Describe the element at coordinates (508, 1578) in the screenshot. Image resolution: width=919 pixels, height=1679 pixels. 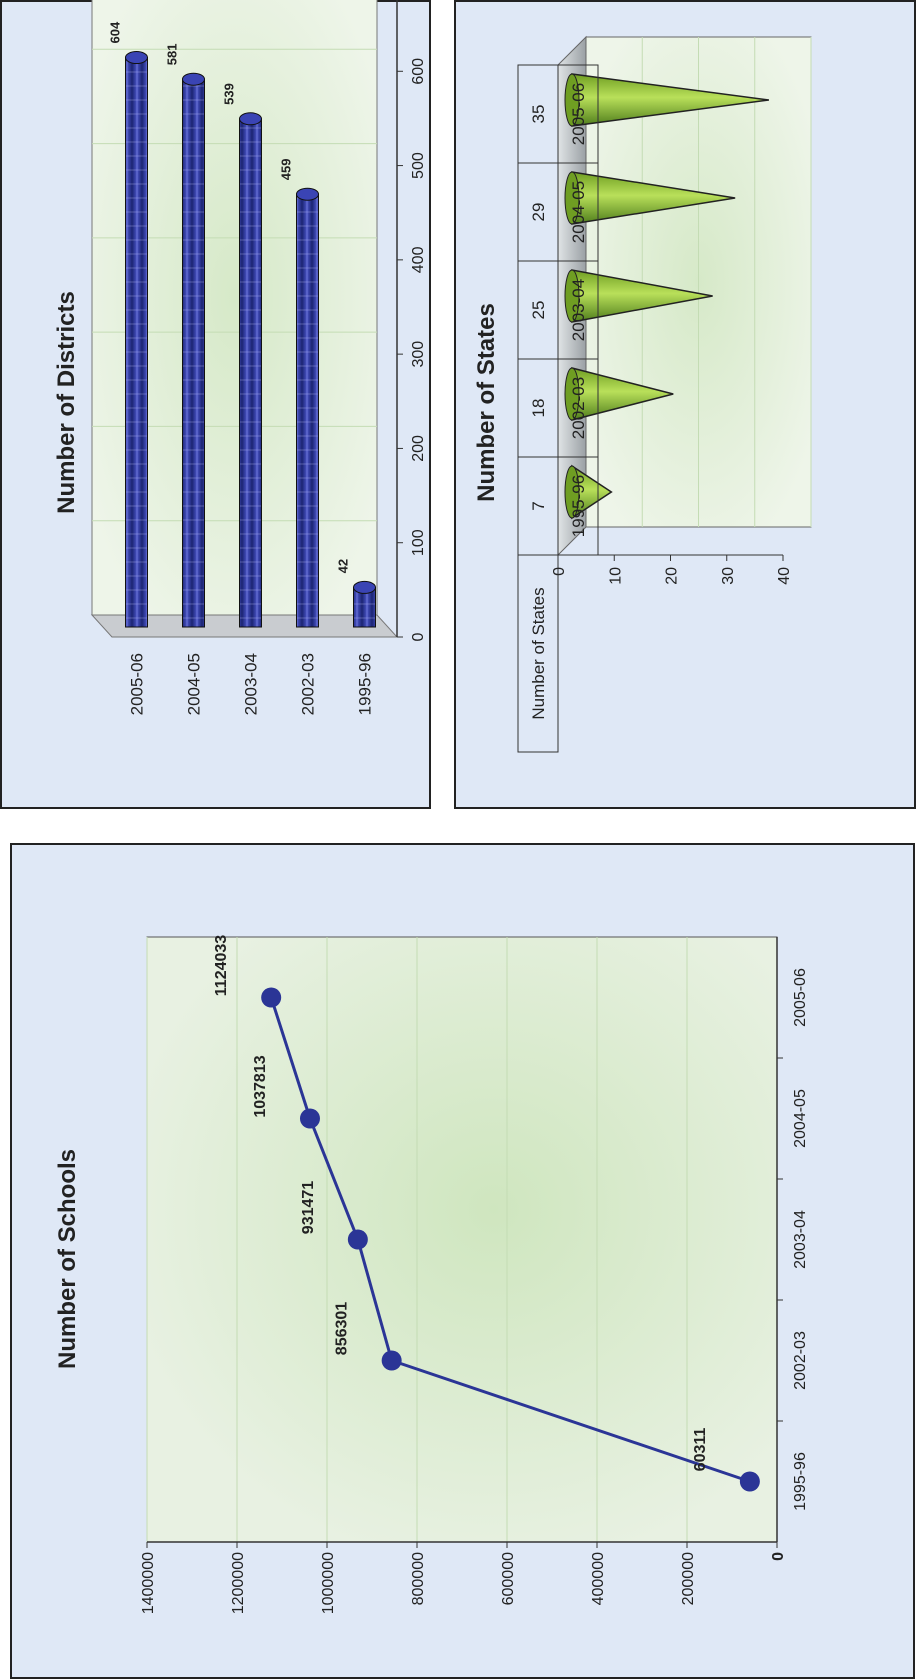
I see `y-tick-label: 600000` at that location.